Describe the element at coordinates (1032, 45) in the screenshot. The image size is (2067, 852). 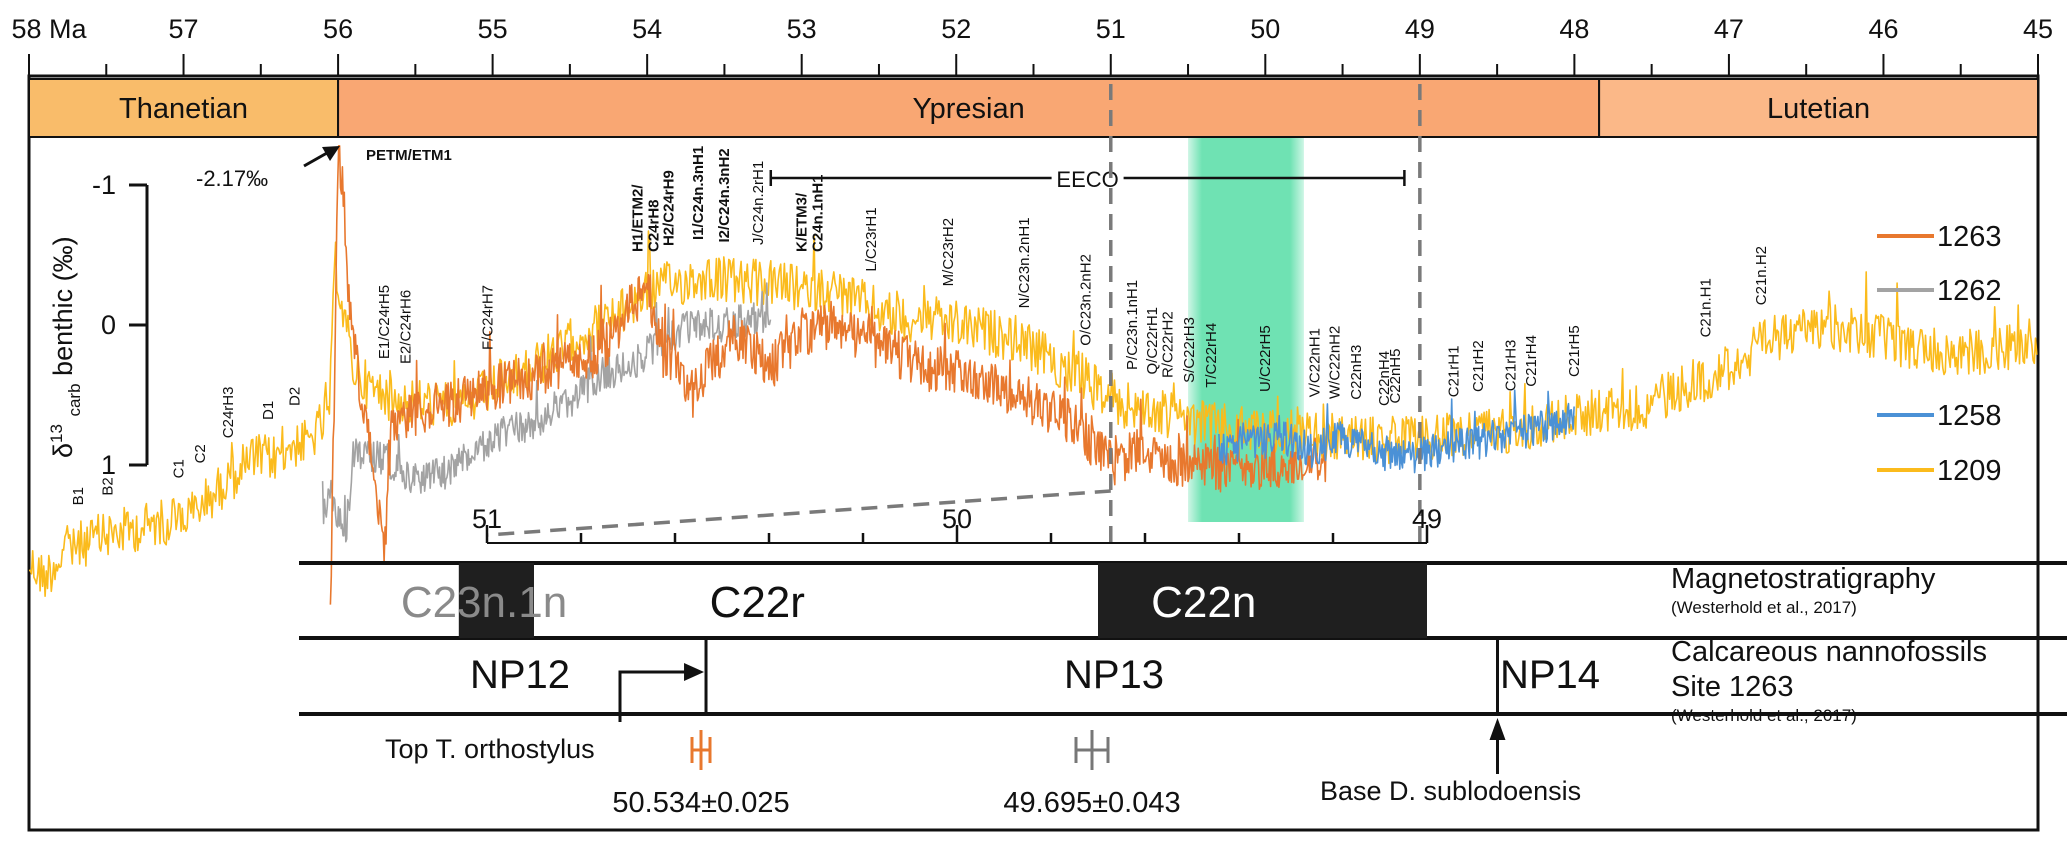
I see `top-age-axis: 58 Ma 57 56 55 54 53 52 51 50 49 48 47 46 45` at that location.